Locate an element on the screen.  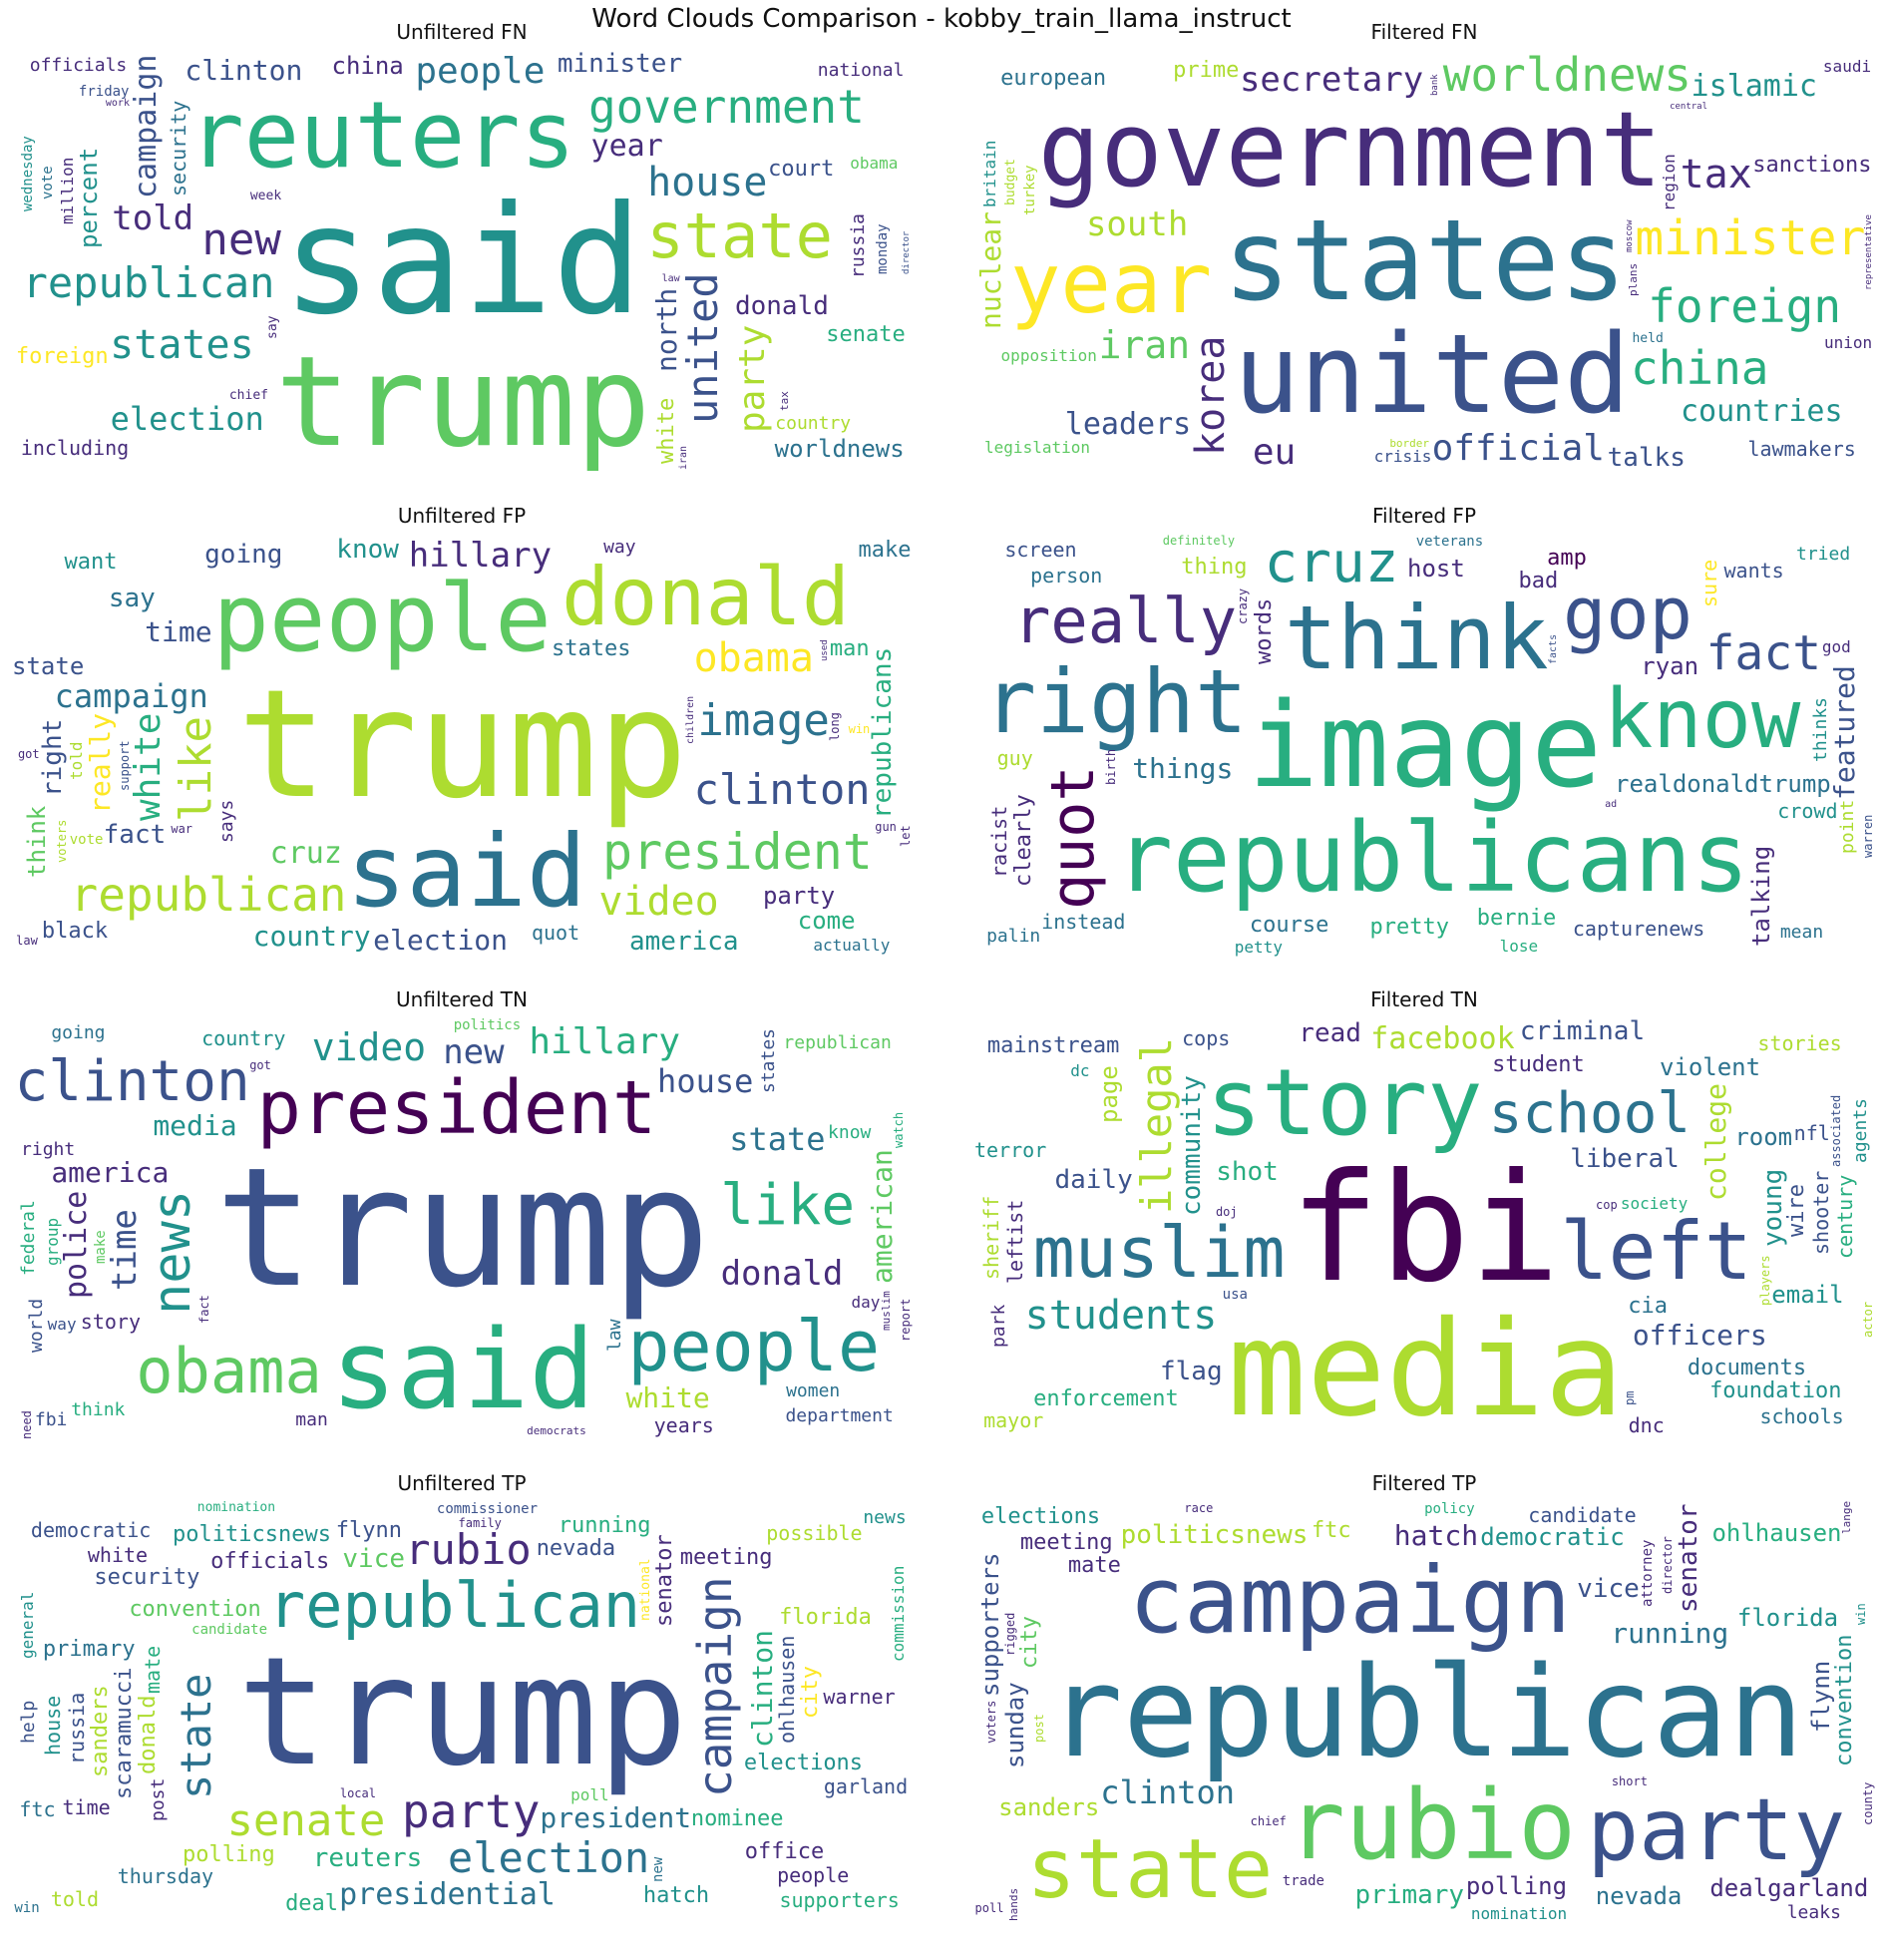
cloud-word: russia is located at coordinates (76, 1729).